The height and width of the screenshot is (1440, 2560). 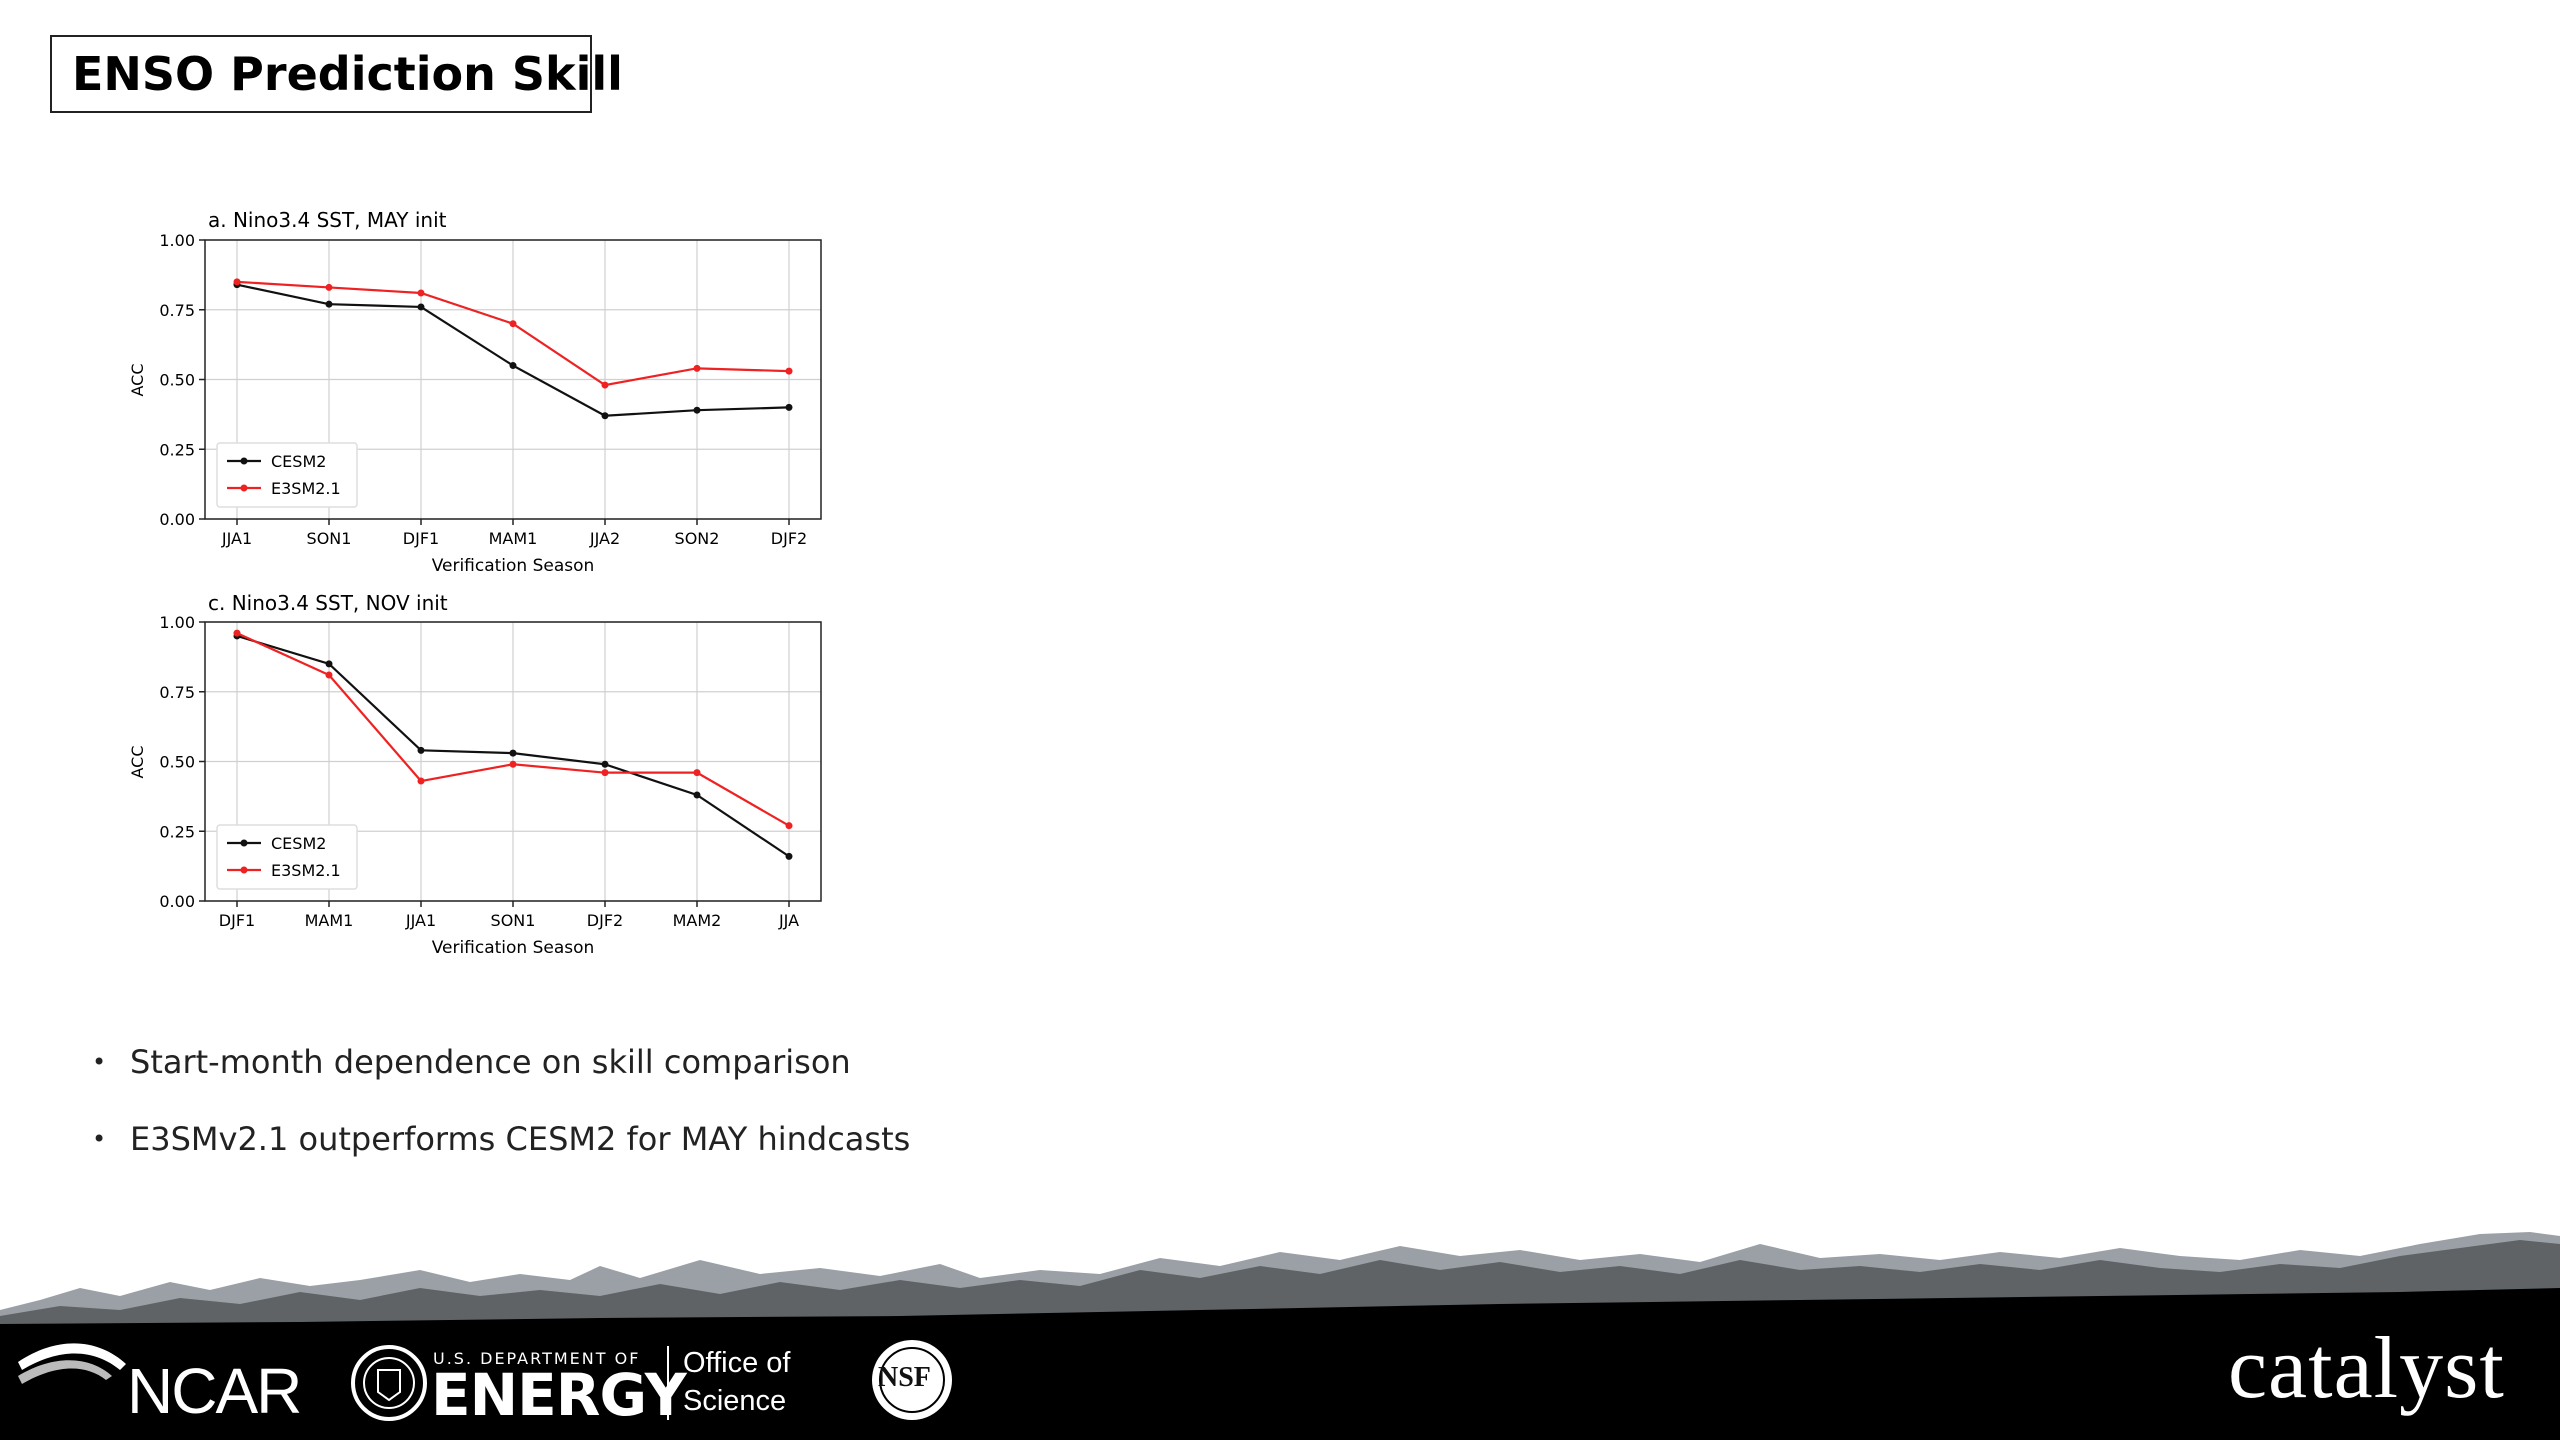 I want to click on mountain-silhouette, so click(x=1280, y=1336).